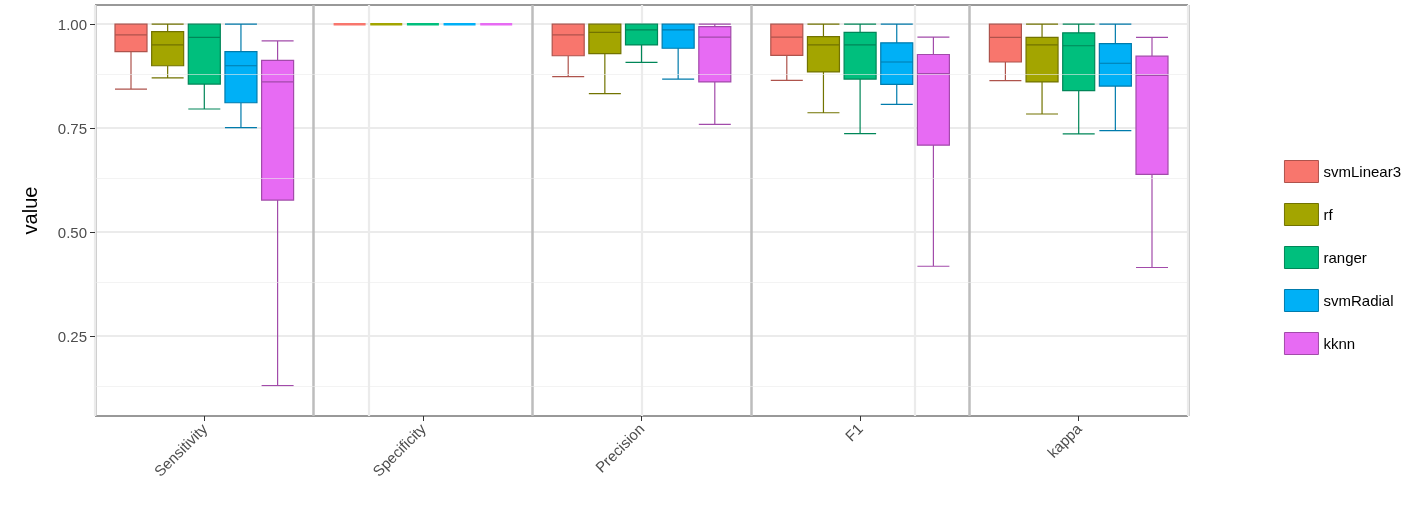 This screenshot has width=1416, height=515. I want to click on legend-label: ranger, so click(1345, 257).